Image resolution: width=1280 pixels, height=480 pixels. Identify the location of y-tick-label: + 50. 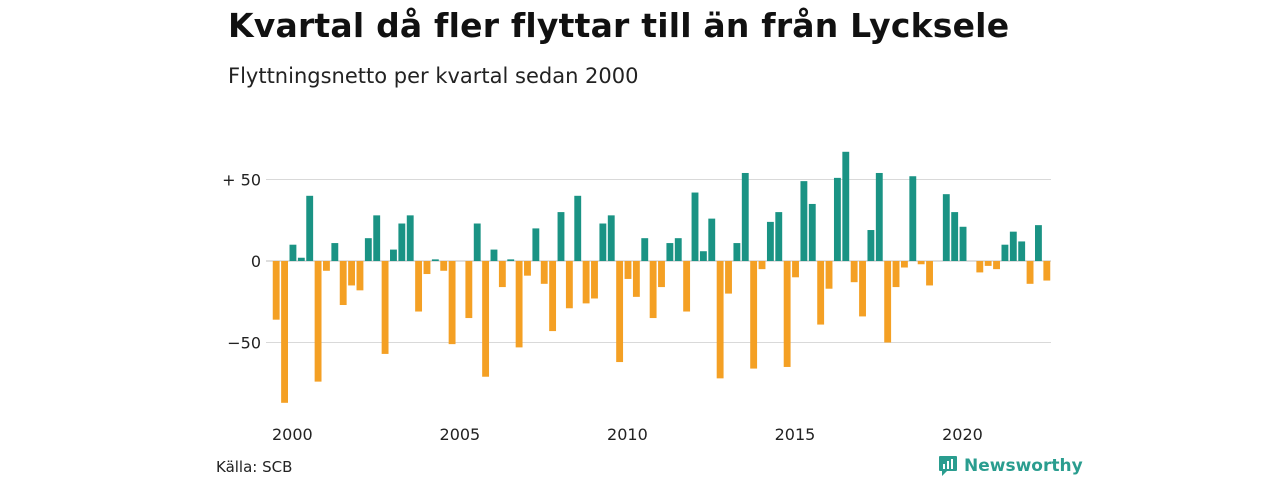
(241, 180).